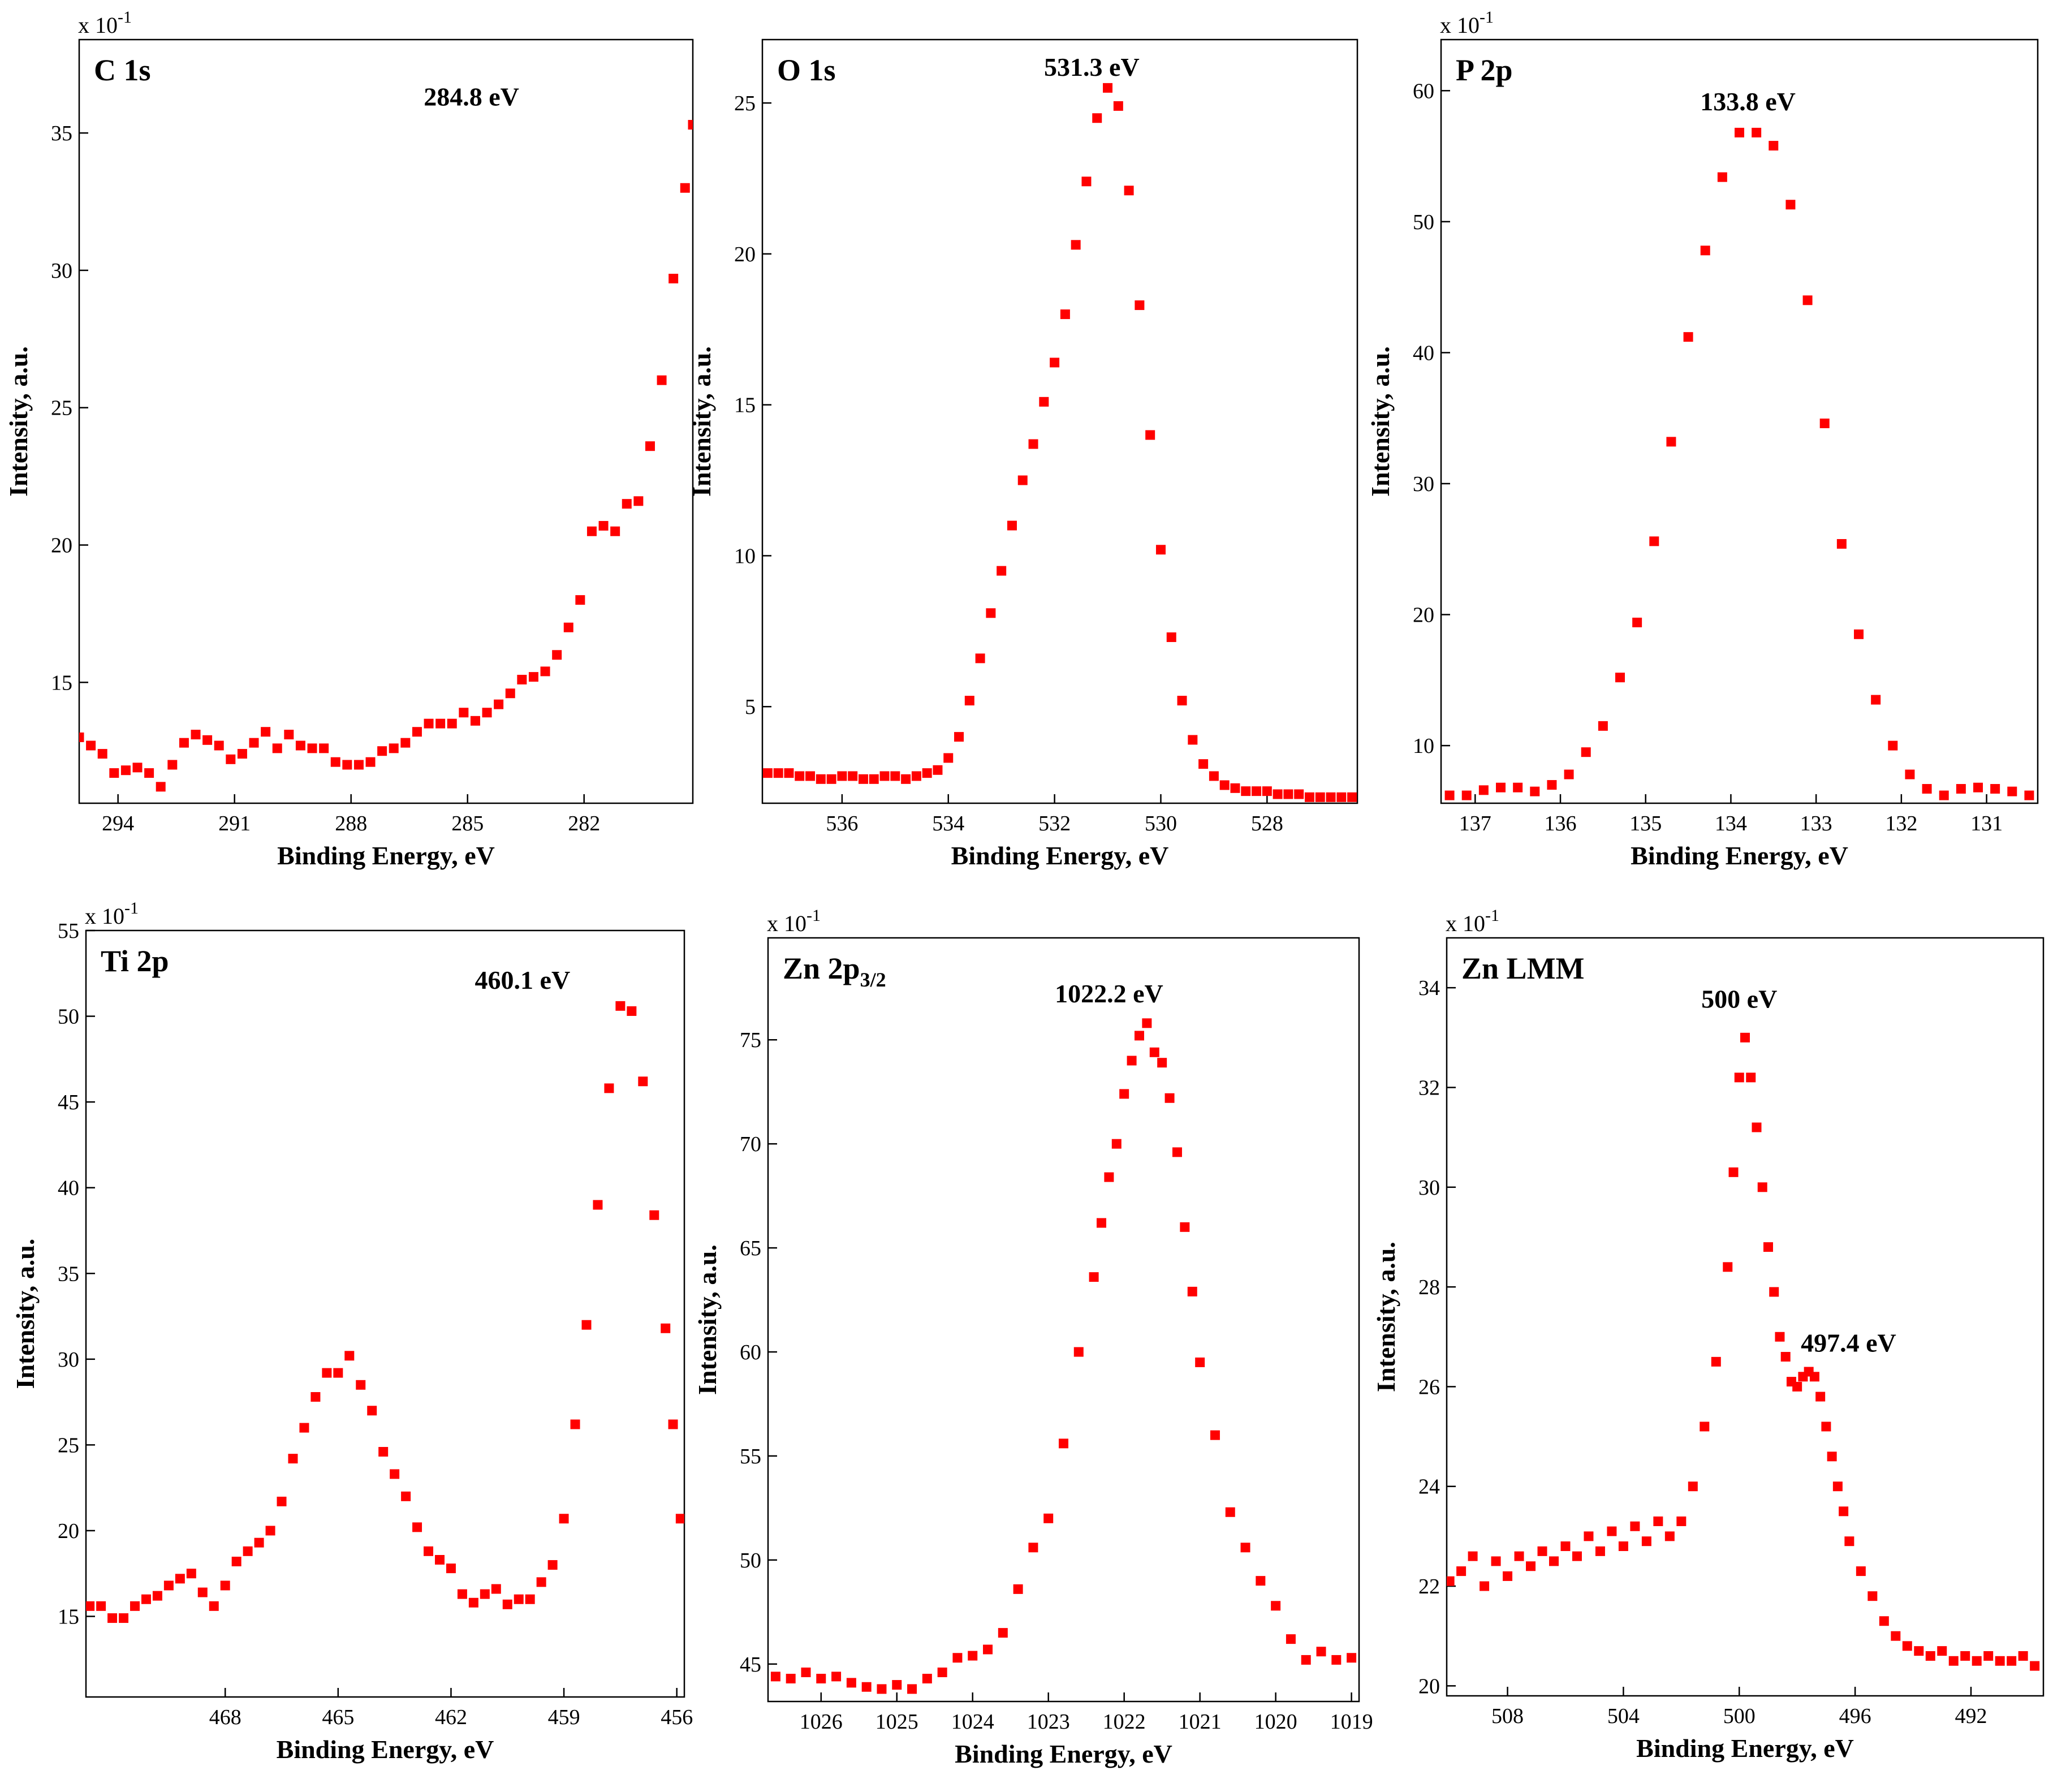 The height and width of the screenshot is (1792, 2053). Describe the element at coordinates (235, 823) in the screenshot. I see `x-tick-label: 291` at that location.